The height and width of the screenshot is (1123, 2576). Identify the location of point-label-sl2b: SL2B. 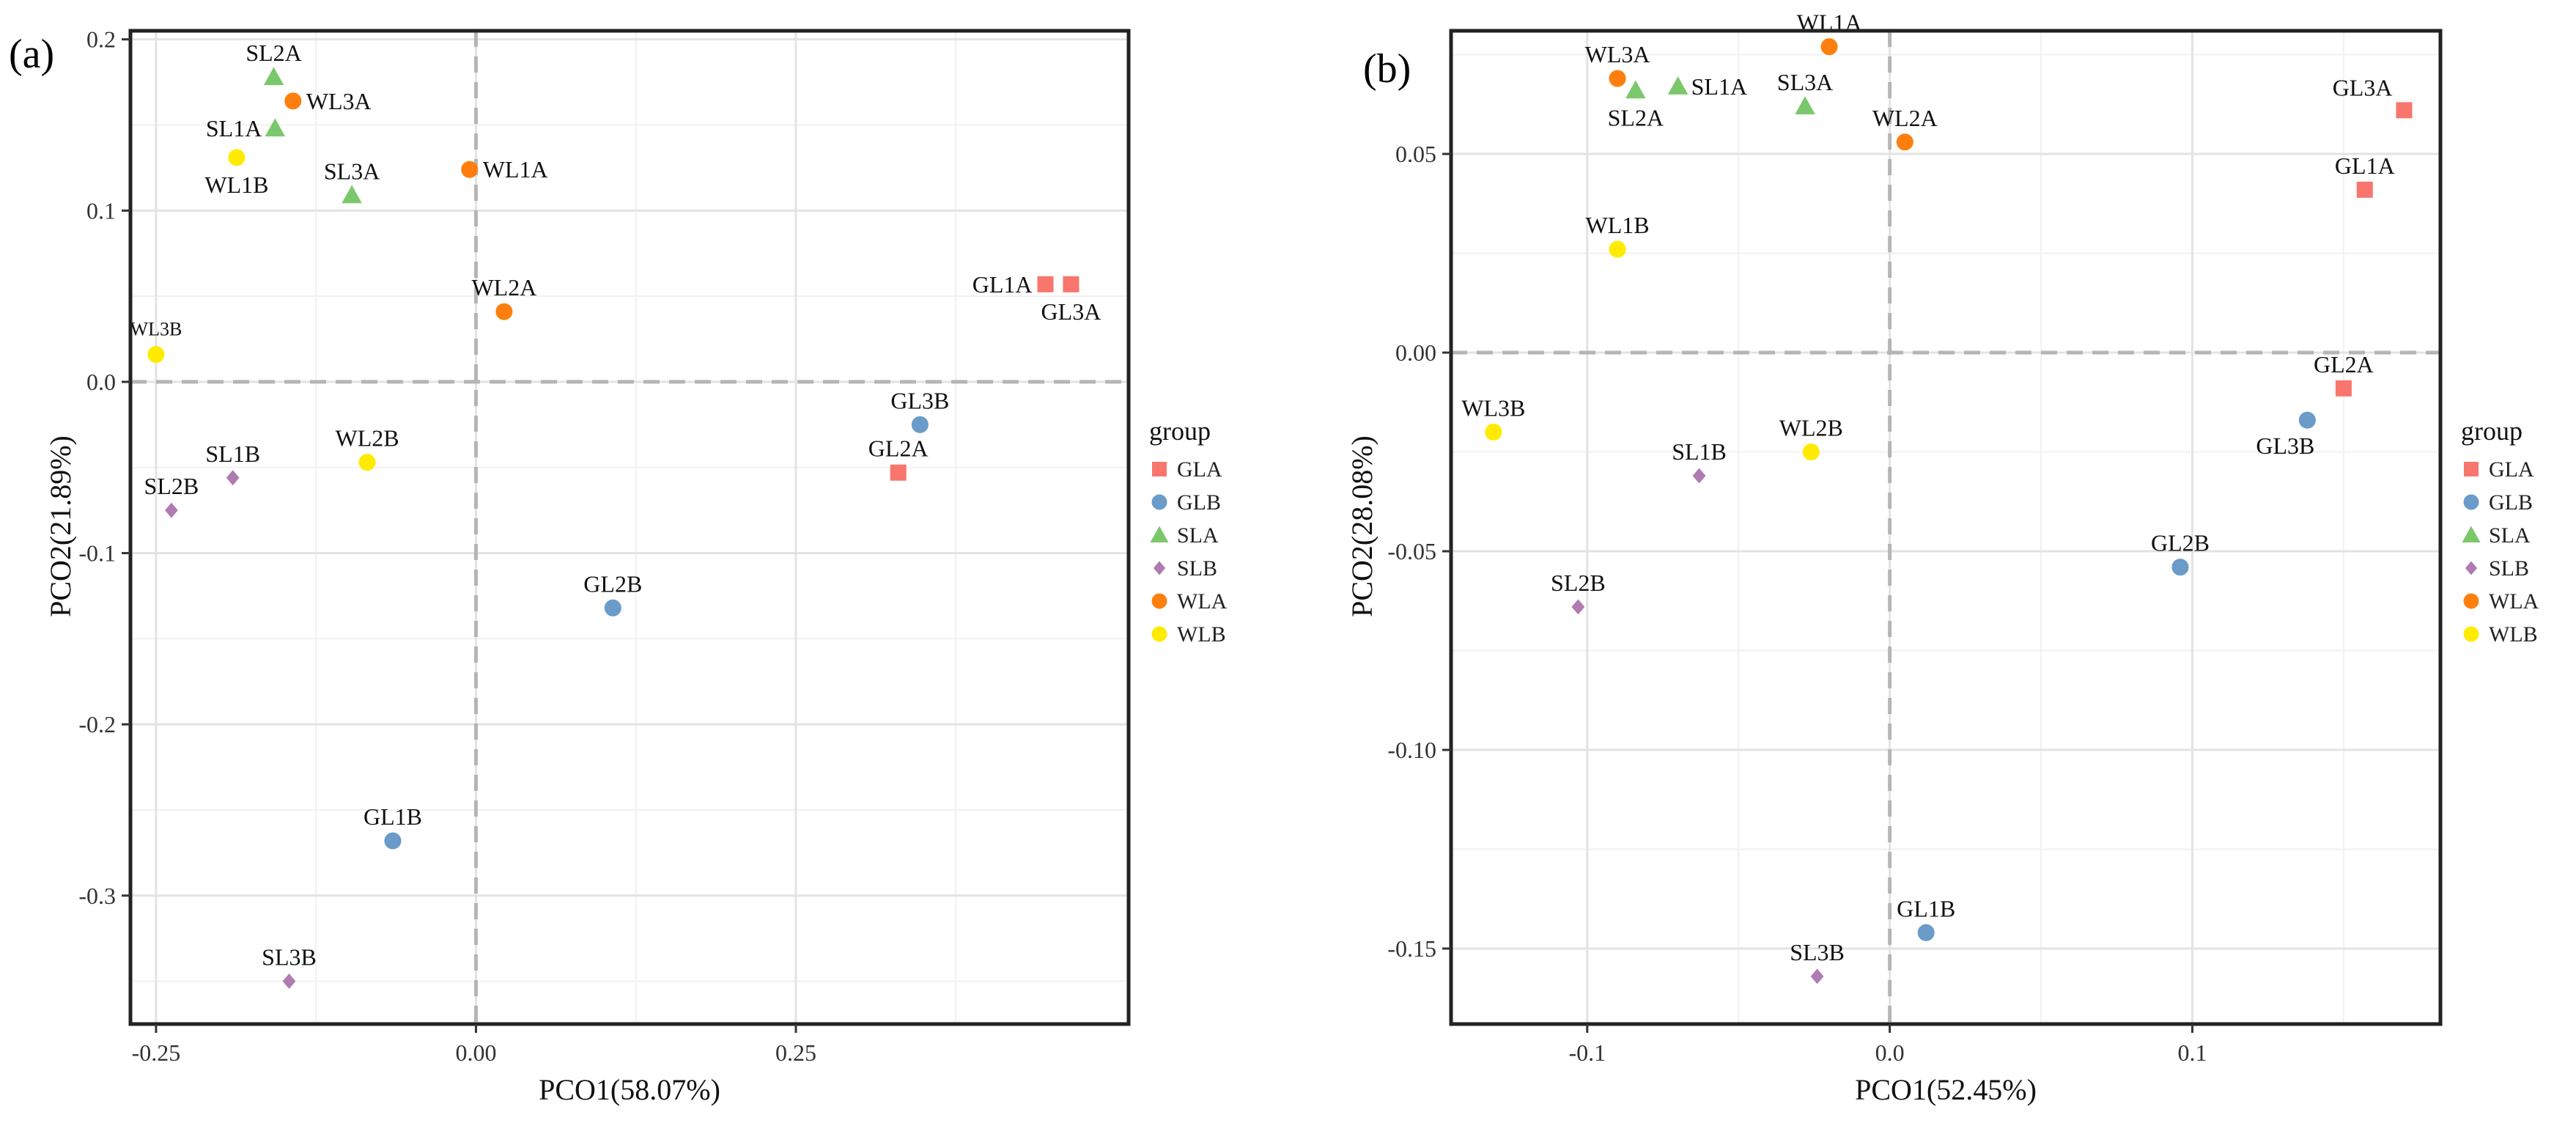
(1578, 583).